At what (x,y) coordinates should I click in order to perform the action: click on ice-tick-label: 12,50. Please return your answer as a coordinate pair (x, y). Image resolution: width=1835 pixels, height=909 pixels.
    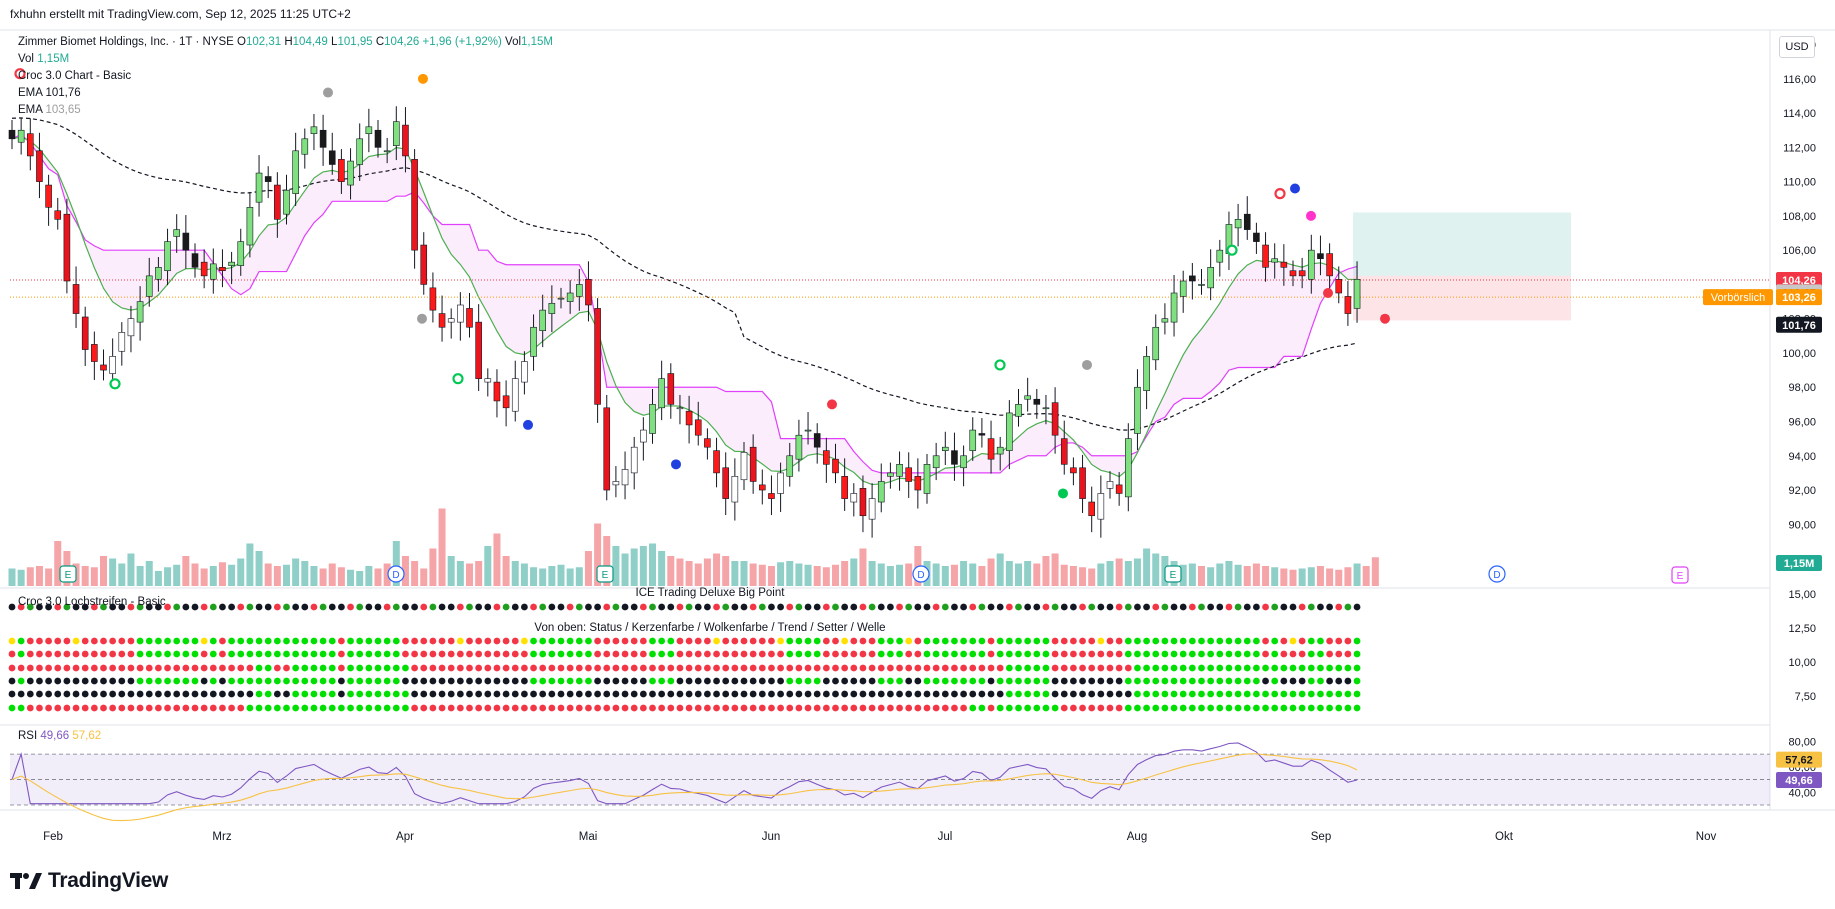
    Looking at the image, I should click on (1802, 629).